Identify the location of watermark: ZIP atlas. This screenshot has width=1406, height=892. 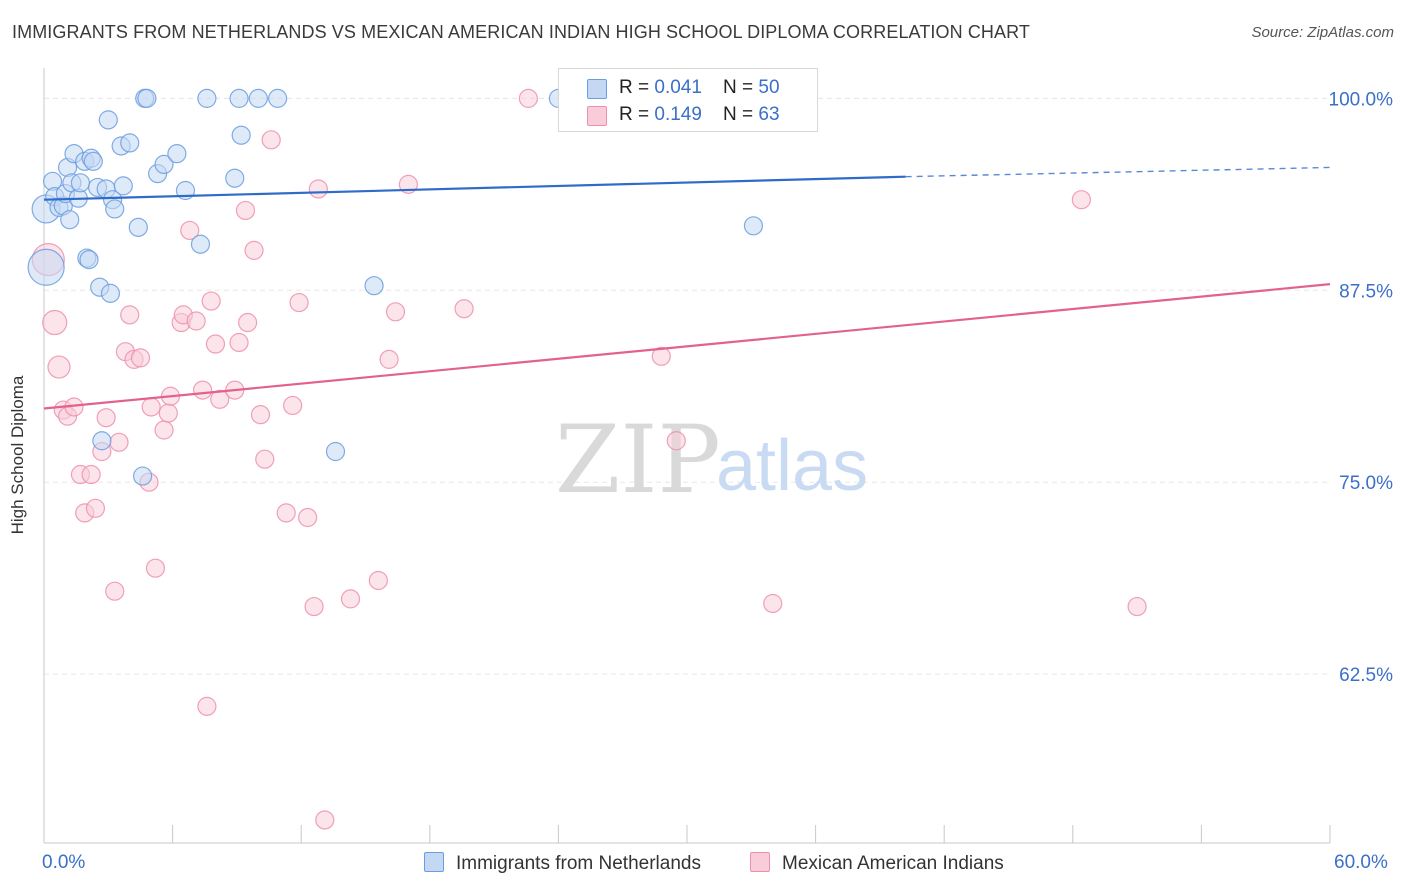
(711, 460).